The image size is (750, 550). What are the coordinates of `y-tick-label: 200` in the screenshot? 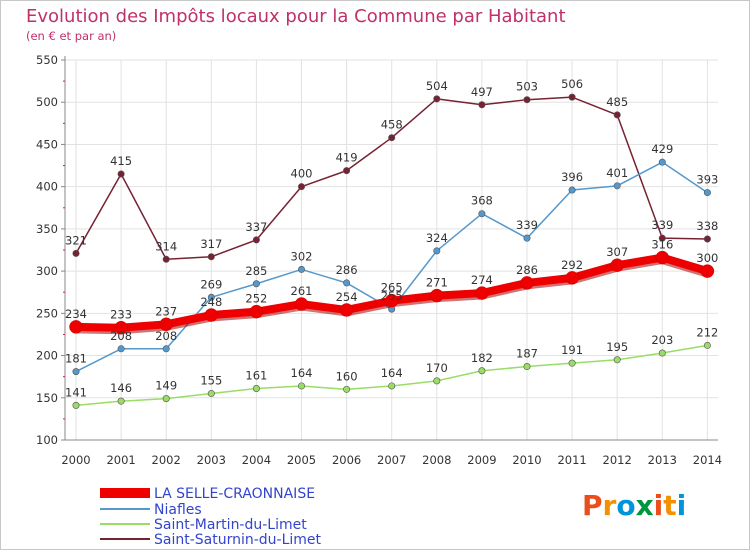 It's located at (47, 356).